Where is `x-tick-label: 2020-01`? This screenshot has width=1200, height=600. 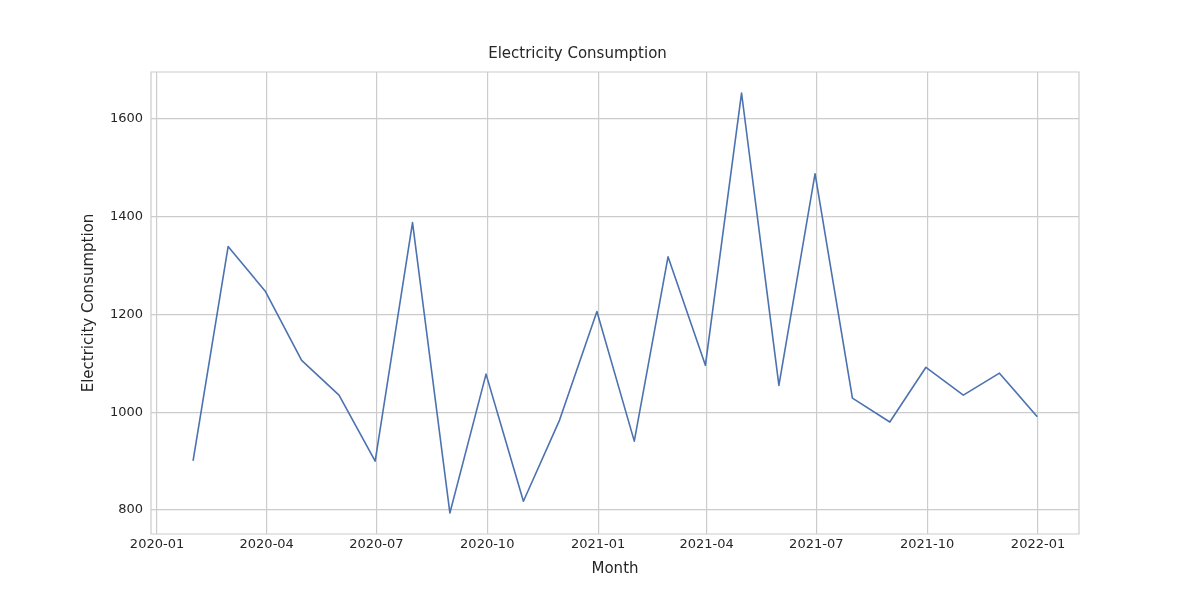 x-tick-label: 2020-01 is located at coordinates (157, 544).